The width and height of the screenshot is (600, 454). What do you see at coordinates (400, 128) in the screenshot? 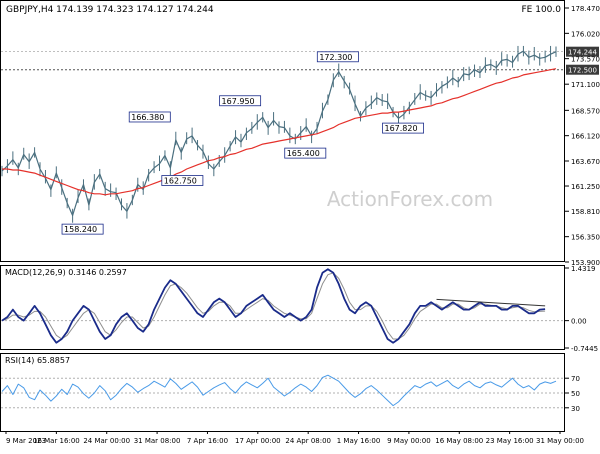
I see `annotation-text: 167.820` at bounding box center [400, 128].